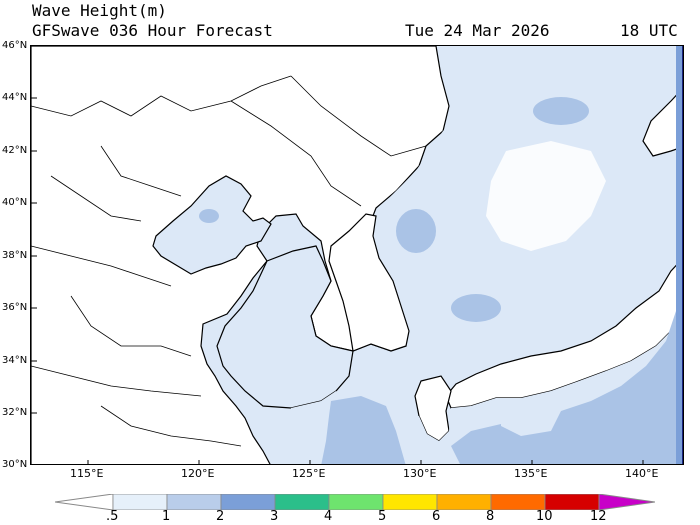  Describe the element at coordinates (15, 150) in the screenshot. I see `lat-label-42: 42°N` at that location.